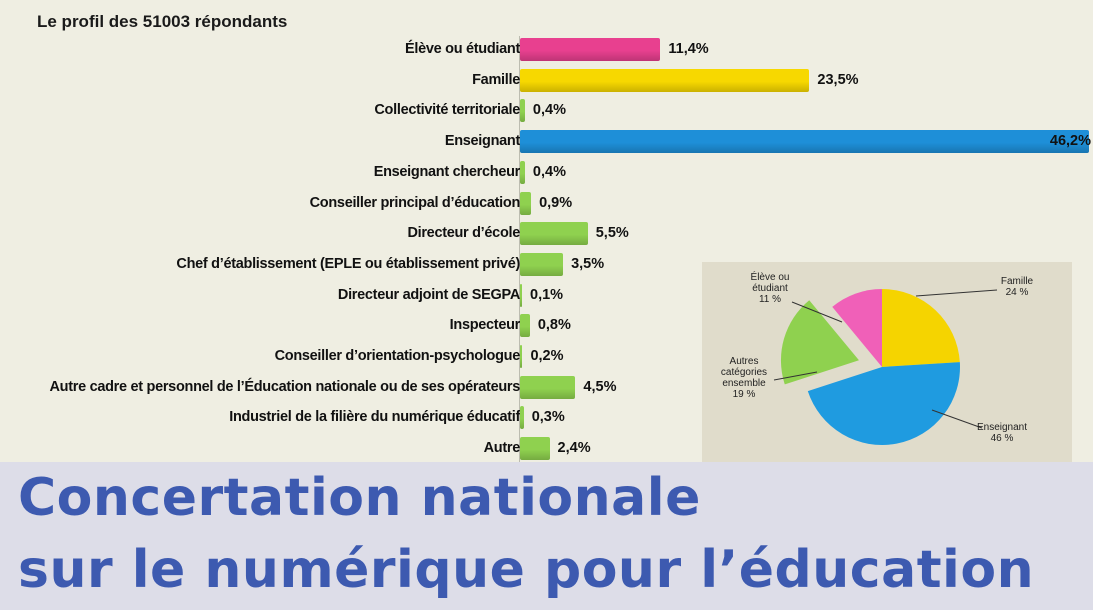 The image size is (1093, 610). I want to click on bar-value-label: 11,4%, so click(688, 49).